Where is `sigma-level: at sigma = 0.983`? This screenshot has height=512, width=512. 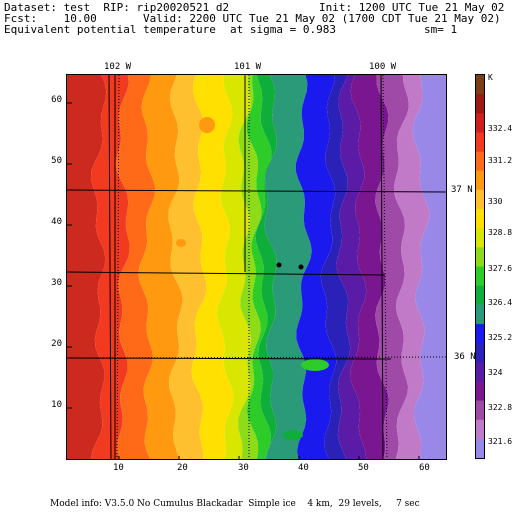 sigma-level: at sigma = 0.983 is located at coordinates (283, 29).